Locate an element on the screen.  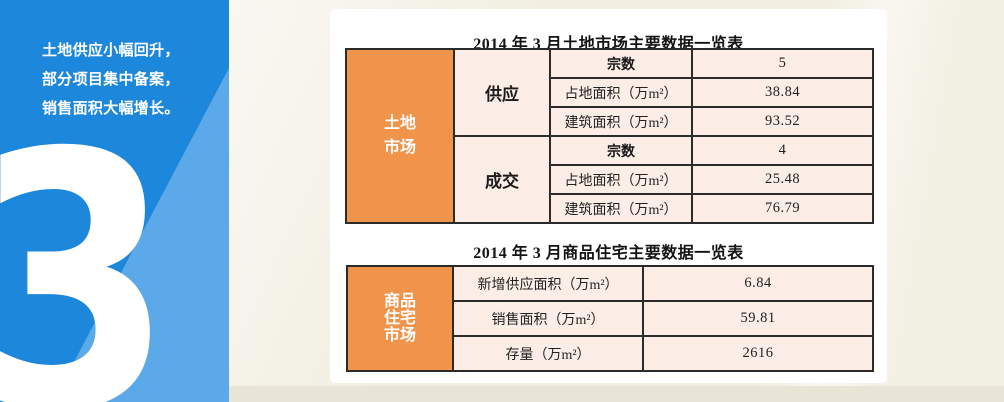
housing-table-header-cell: 商品 住宅 市场 is located at coordinates (400, 318).